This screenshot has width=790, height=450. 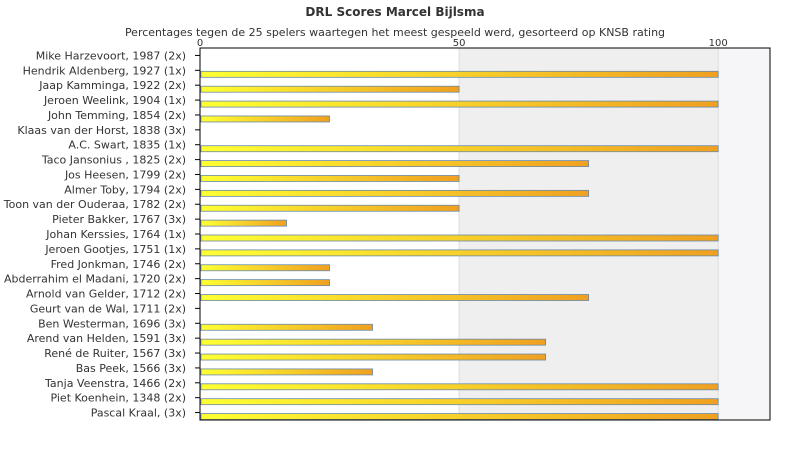 What do you see at coordinates (115, 383) in the screenshot?
I see `category-label: Tanja Veenstra, 1466 (2x)` at bounding box center [115, 383].